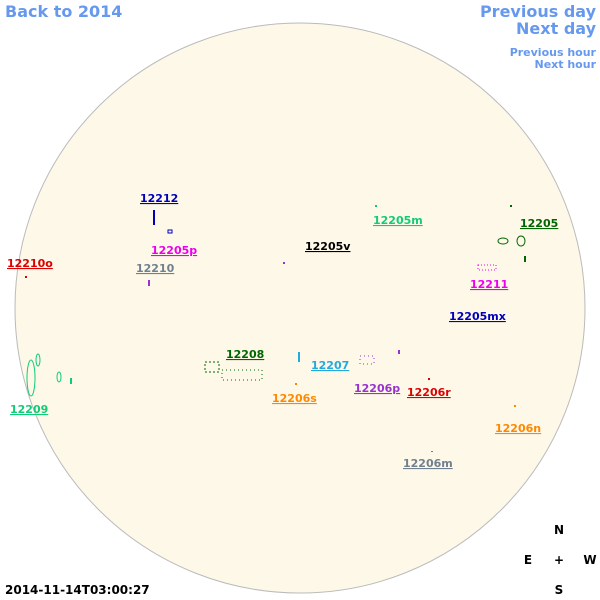 This screenshot has height=600, width=600. What do you see at coordinates (553, 52) in the screenshot?
I see `previous-hour-link: Previous hour` at bounding box center [553, 52].